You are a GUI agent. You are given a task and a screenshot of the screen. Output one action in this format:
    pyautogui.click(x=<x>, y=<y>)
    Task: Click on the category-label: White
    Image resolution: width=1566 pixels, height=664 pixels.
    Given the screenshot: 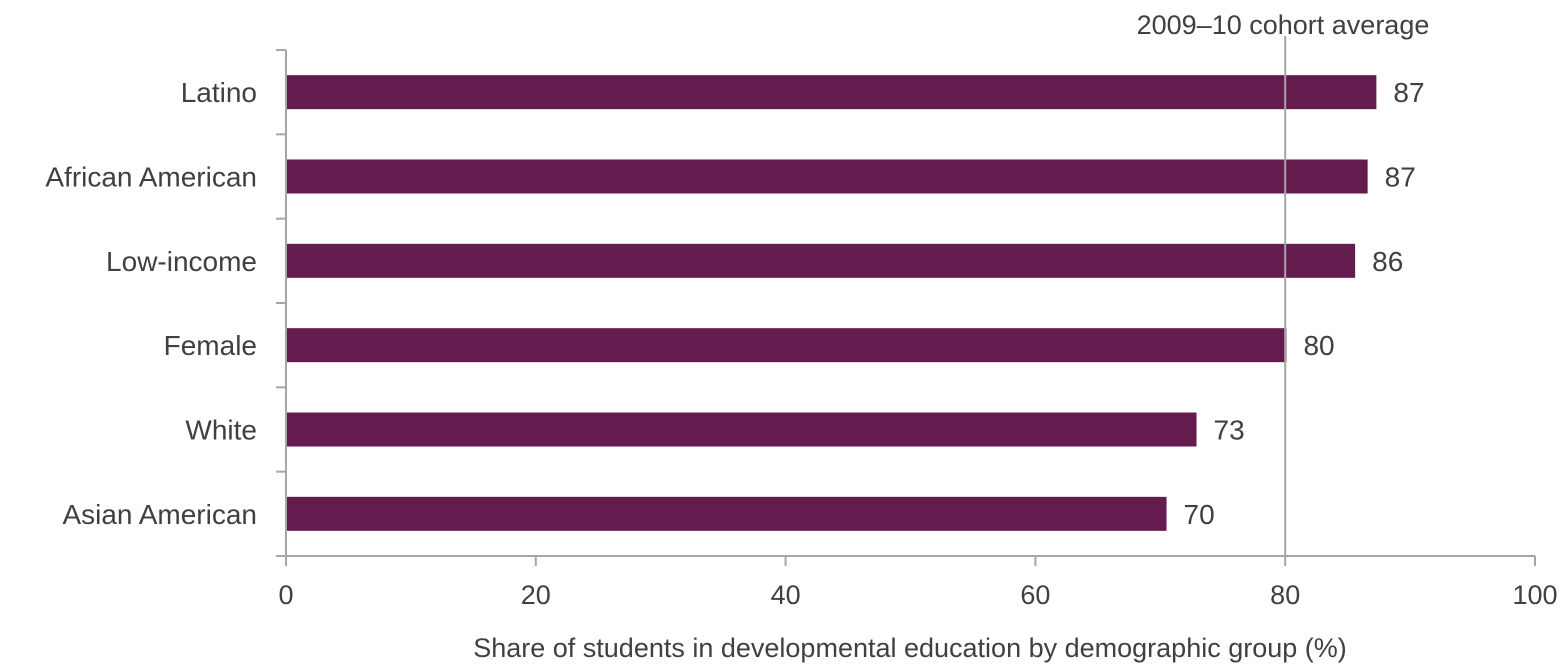 What is the action you would take?
    pyautogui.click(x=221, y=430)
    